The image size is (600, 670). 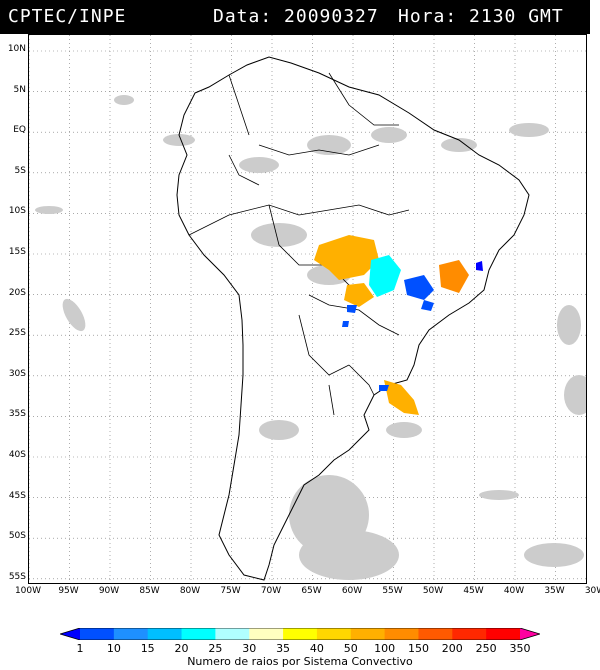 I want to click on colorbar, so click(x=300, y=634).